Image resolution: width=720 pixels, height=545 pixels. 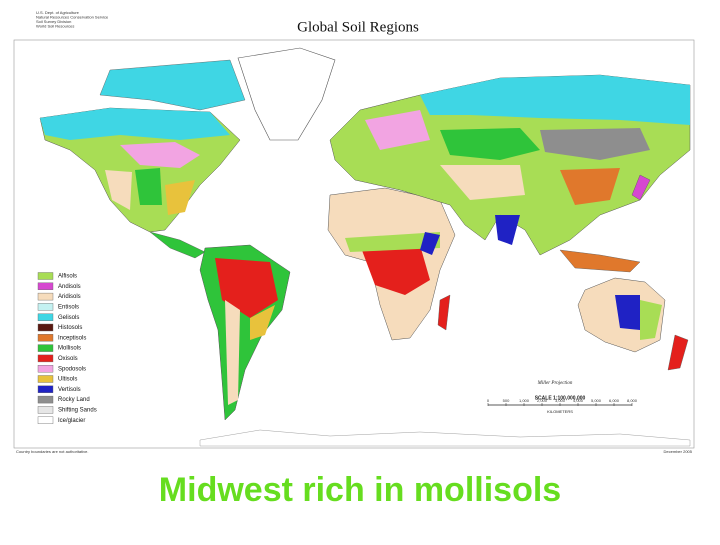 What do you see at coordinates (632, 400) in the screenshot?
I see `scale-tick-label: 8,000` at bounding box center [632, 400].